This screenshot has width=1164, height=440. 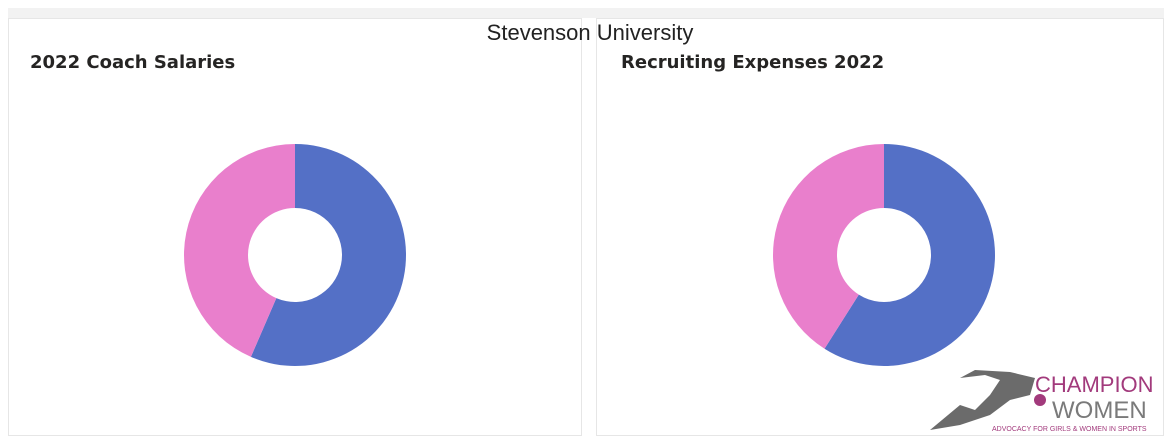 I want to click on top-strip, so click(x=586, y=13).